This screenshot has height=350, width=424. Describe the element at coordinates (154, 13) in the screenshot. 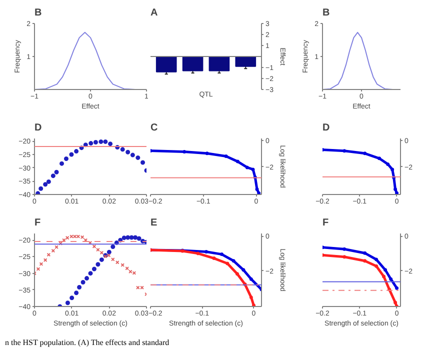

I see `chart-title: A` at that location.